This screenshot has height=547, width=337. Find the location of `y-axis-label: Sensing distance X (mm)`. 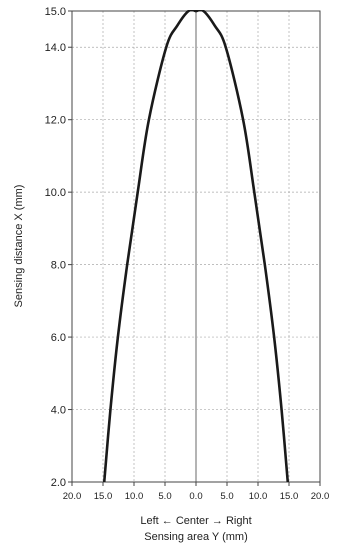

y-axis-label: Sensing distance X (mm) is located at coordinates (19, 246).